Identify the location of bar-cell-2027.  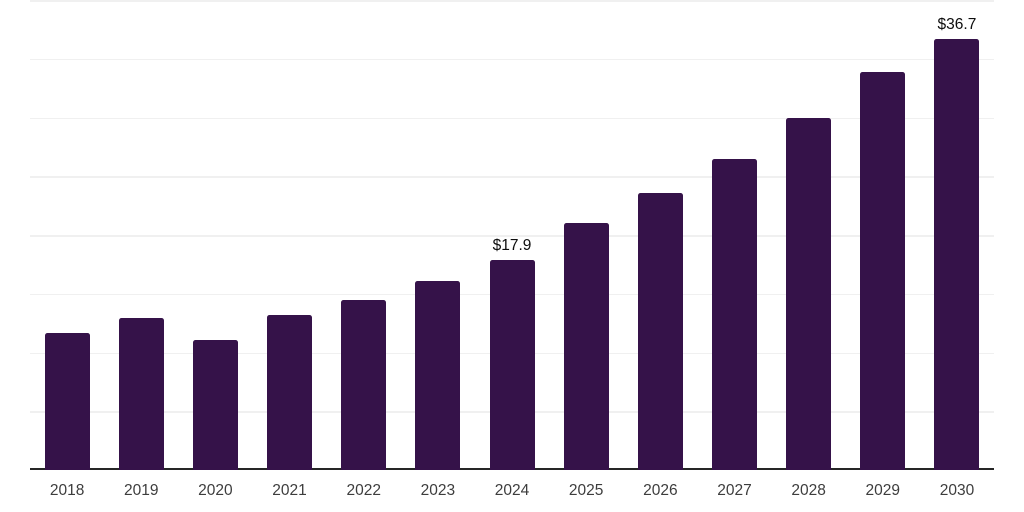
(734, 235).